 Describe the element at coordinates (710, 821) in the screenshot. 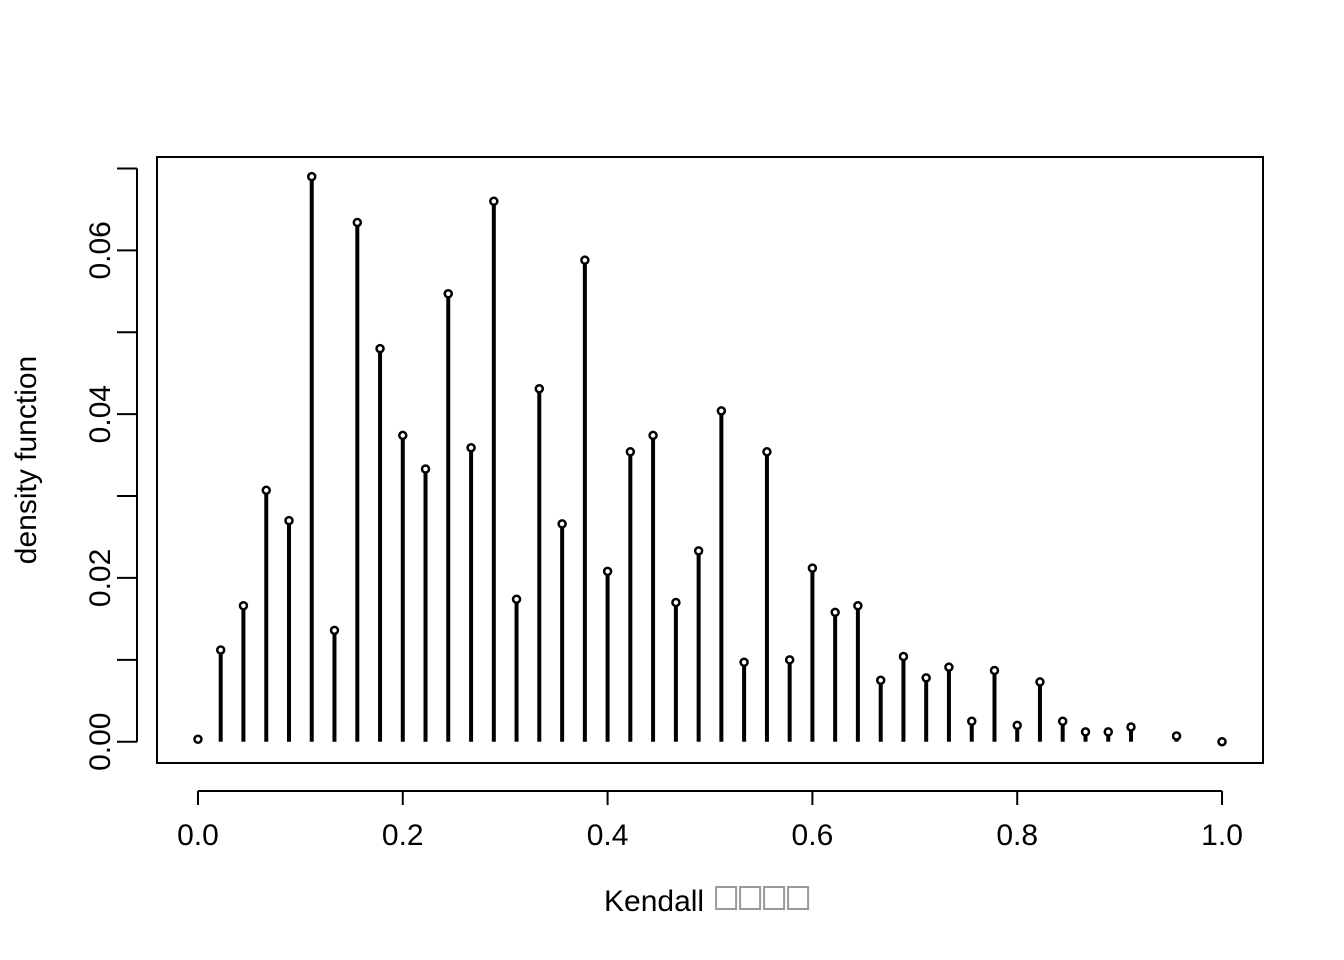

I see `x-axis: 0.0 0.2 0.4 0.6 0.8 1.0` at that location.